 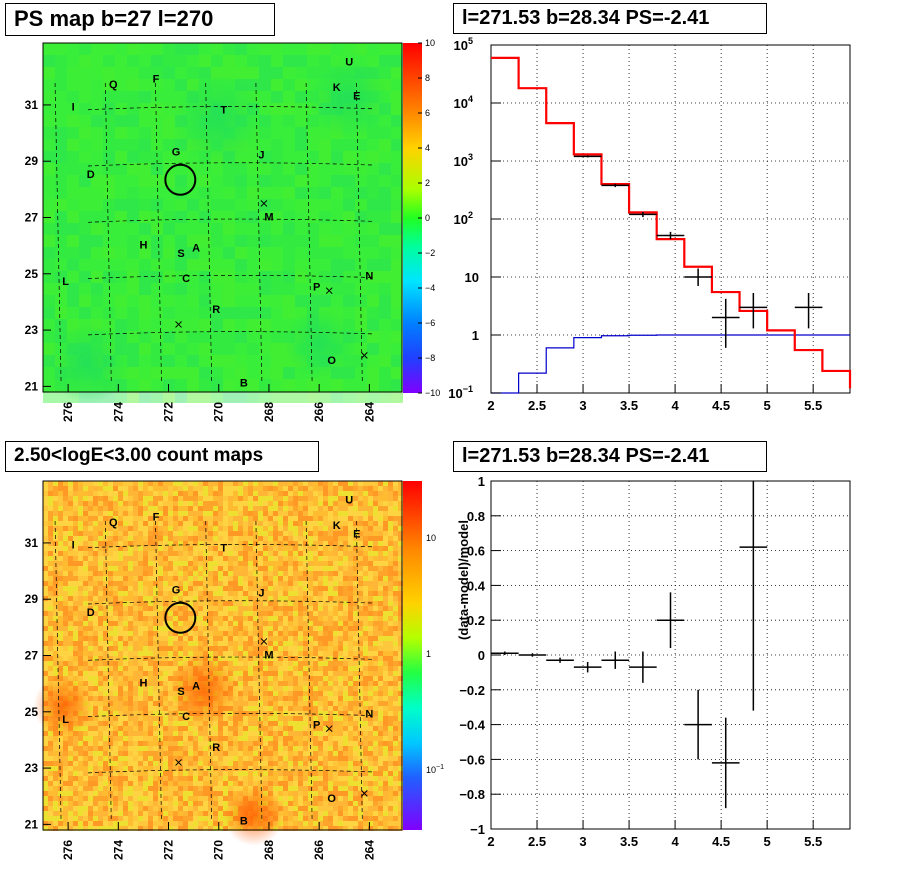 What do you see at coordinates (329, 291) in the screenshot?
I see `cross-mark` at bounding box center [329, 291].